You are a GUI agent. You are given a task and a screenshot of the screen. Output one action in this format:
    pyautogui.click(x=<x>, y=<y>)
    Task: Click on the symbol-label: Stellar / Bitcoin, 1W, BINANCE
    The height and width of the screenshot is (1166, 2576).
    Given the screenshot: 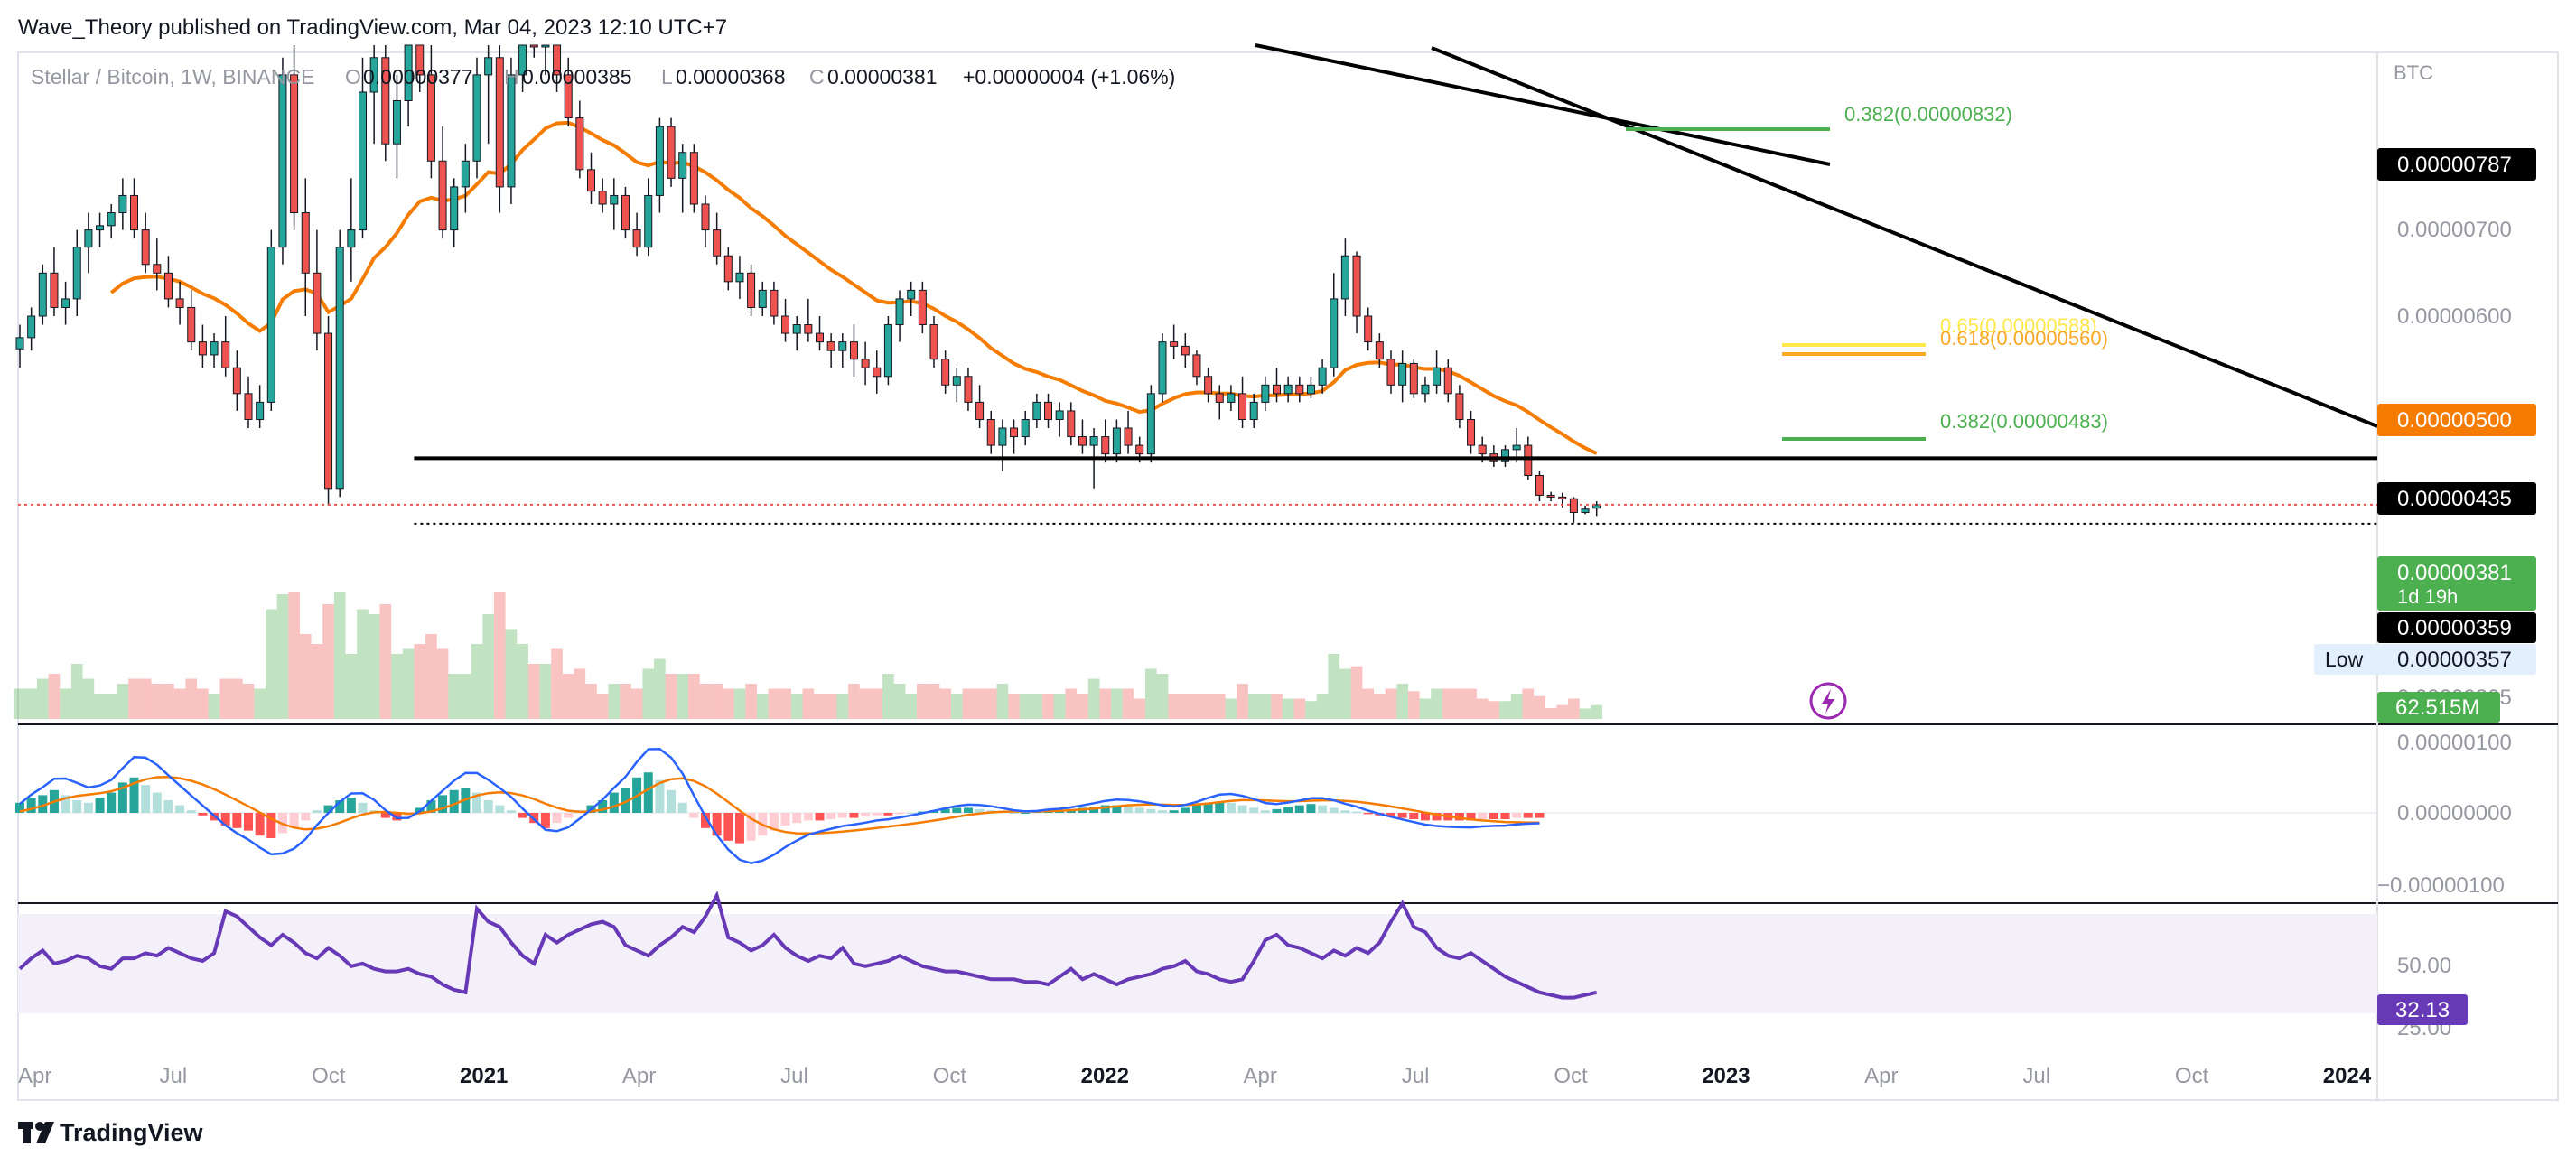 What is the action you would take?
    pyautogui.click(x=172, y=77)
    